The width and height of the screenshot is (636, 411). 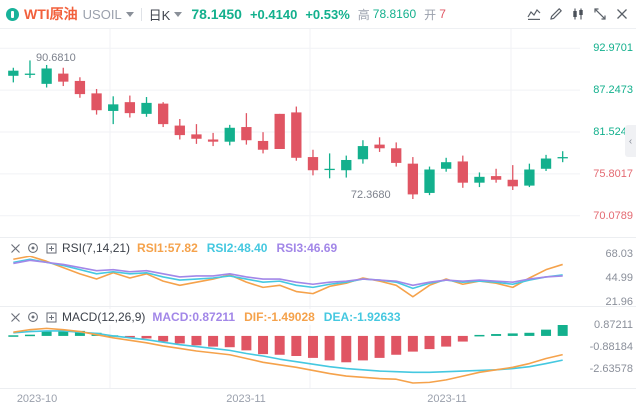 What do you see at coordinates (613, 324) in the screenshot?
I see `macd-y-tick: 0.87211` at bounding box center [613, 324].